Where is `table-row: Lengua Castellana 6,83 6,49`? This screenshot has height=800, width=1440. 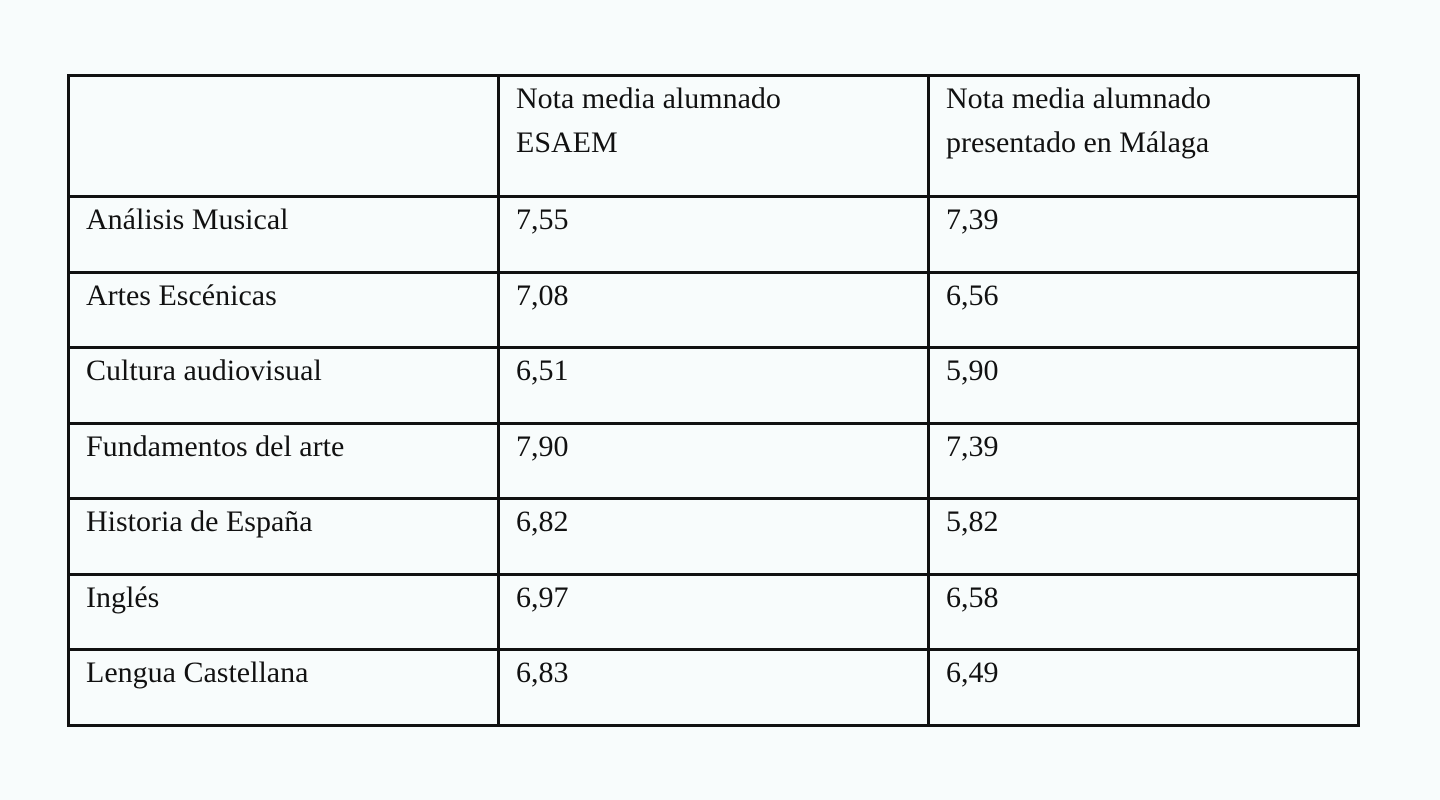
table-row: Lengua Castellana 6,83 6,49 is located at coordinates (713, 687).